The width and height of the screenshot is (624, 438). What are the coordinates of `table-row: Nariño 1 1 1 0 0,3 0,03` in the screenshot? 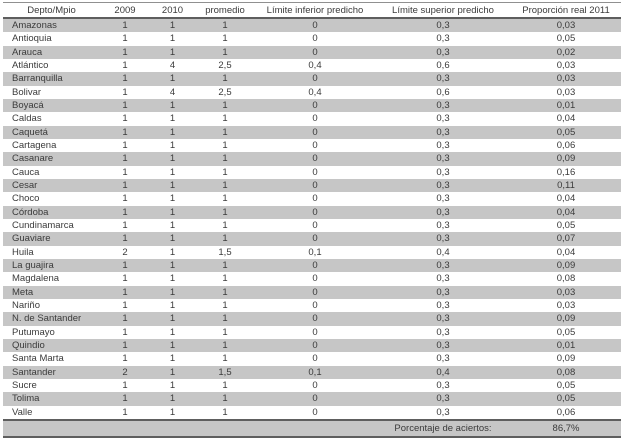 It's located at (312, 305).